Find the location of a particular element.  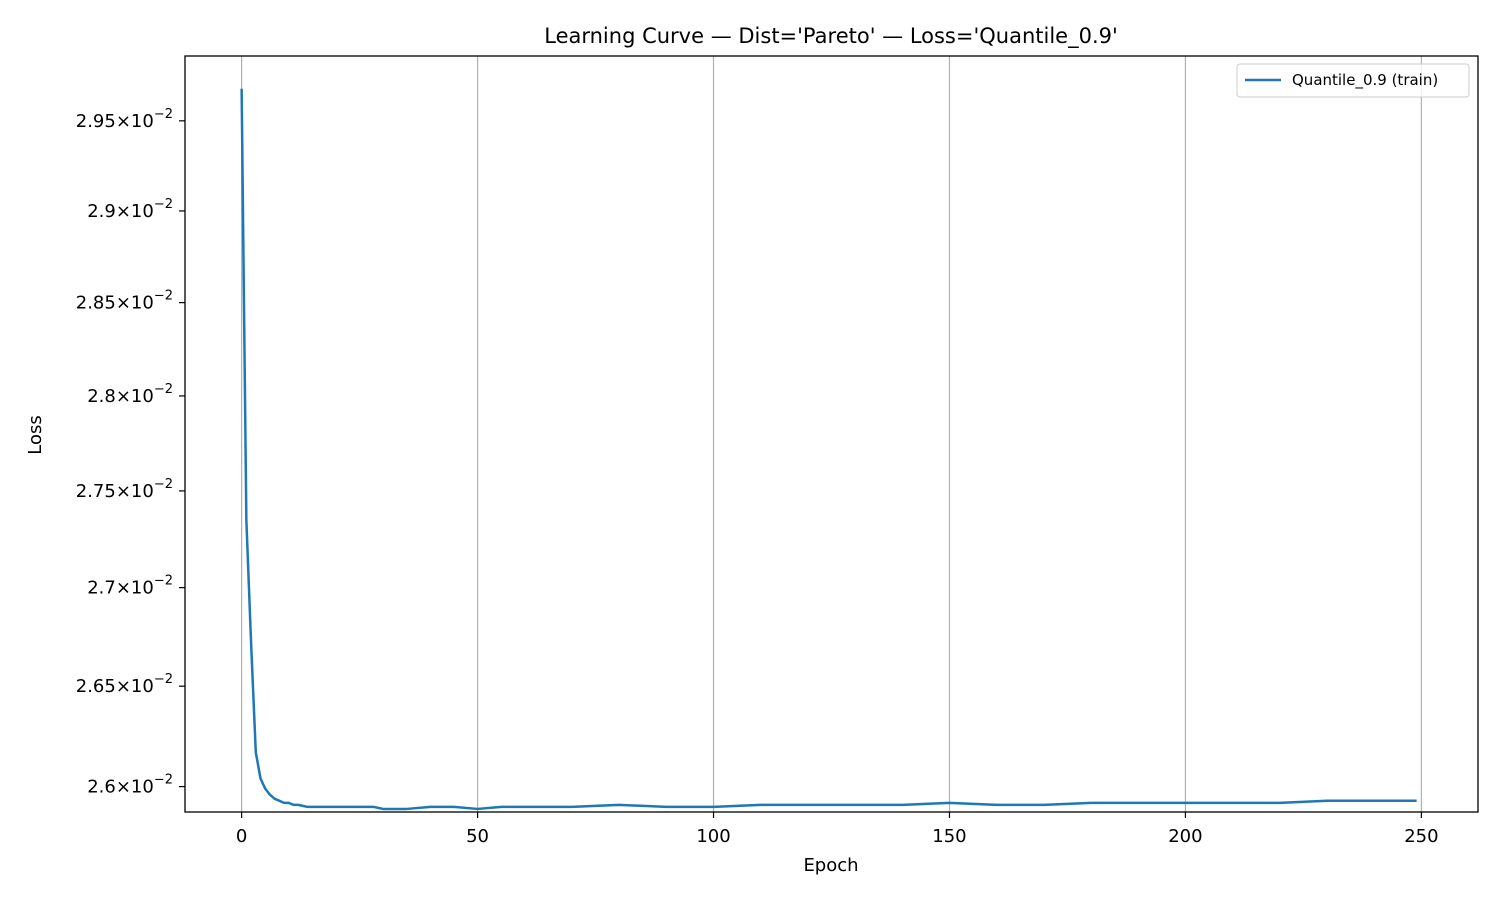

legend-box is located at coordinates (1353, 80).